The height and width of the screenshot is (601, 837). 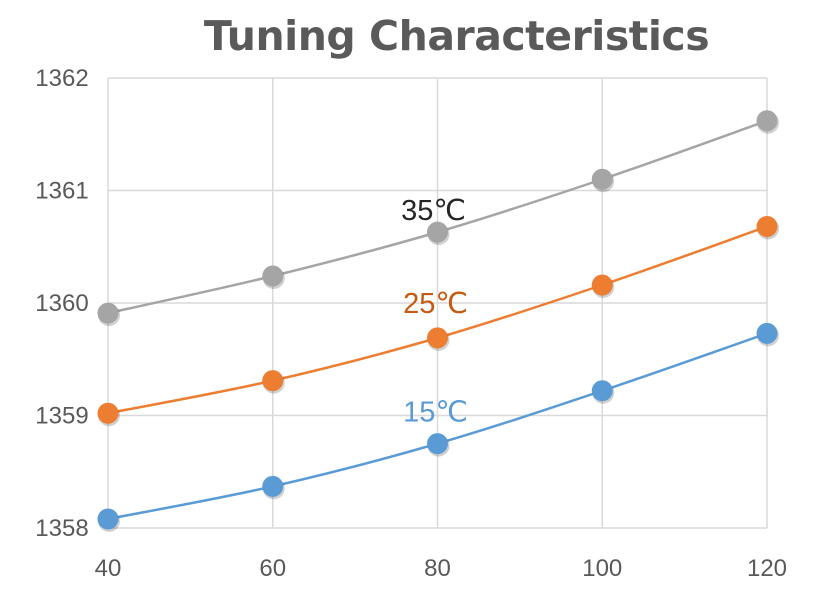 I want to click on series-labels: 15℃ 25℃ 35℃, so click(x=434, y=312).